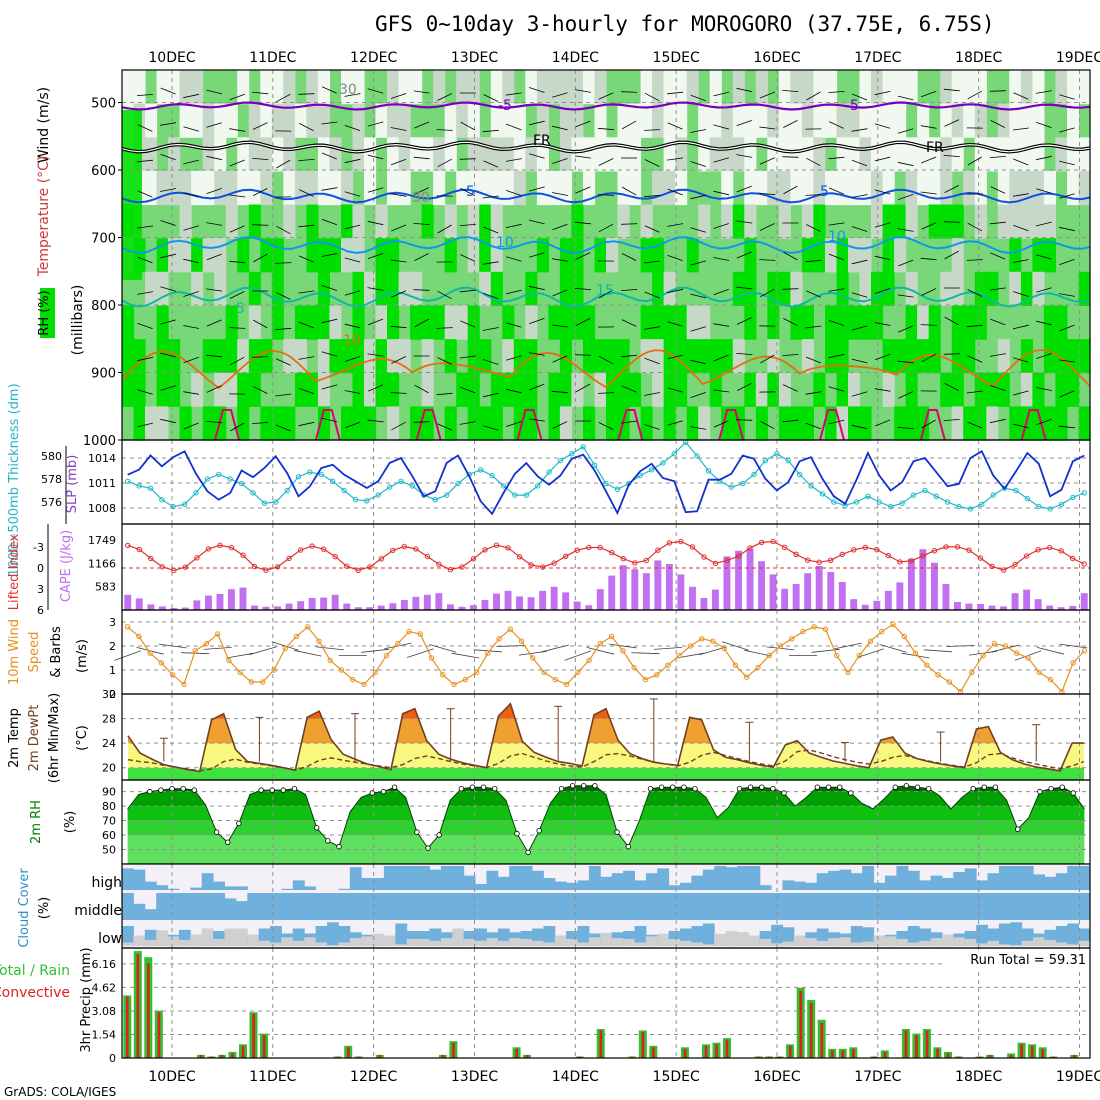 This screenshot has width=1100, height=1100. I want to click on rh-axis-label: RH (%), so click(44, 312).